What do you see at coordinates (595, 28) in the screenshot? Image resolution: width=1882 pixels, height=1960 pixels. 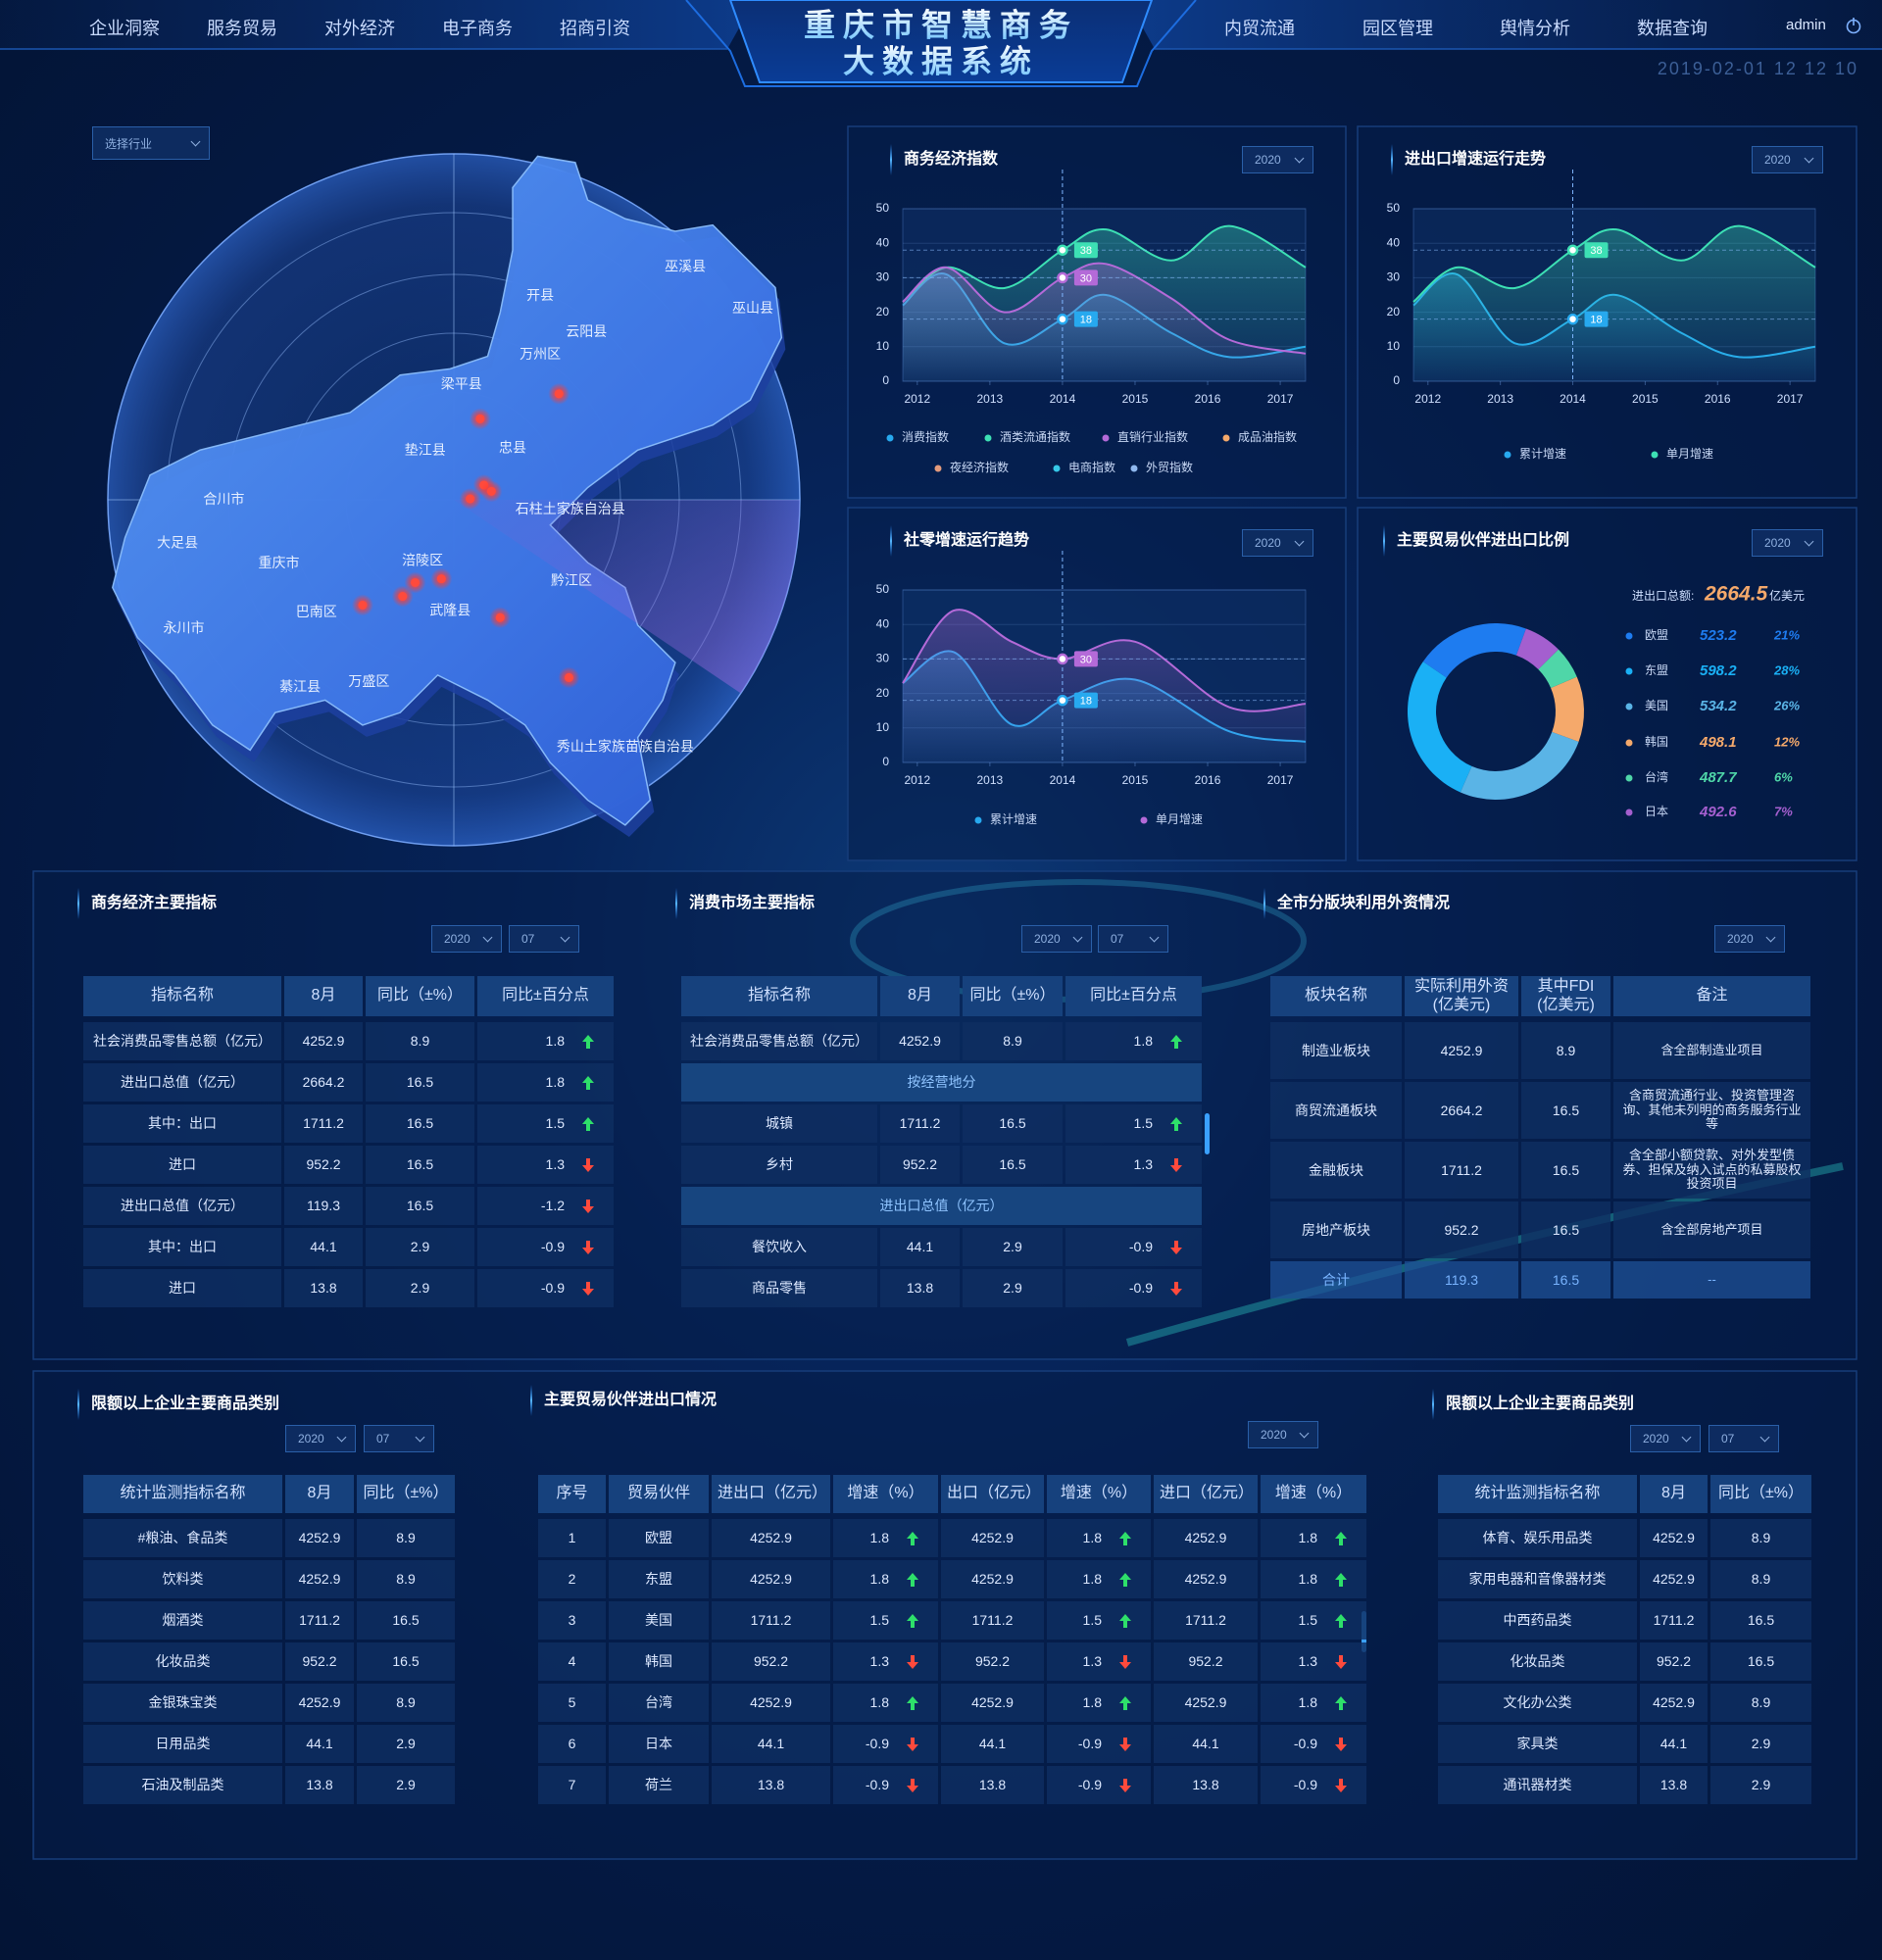 I see `nav-item: 招商引资` at bounding box center [595, 28].